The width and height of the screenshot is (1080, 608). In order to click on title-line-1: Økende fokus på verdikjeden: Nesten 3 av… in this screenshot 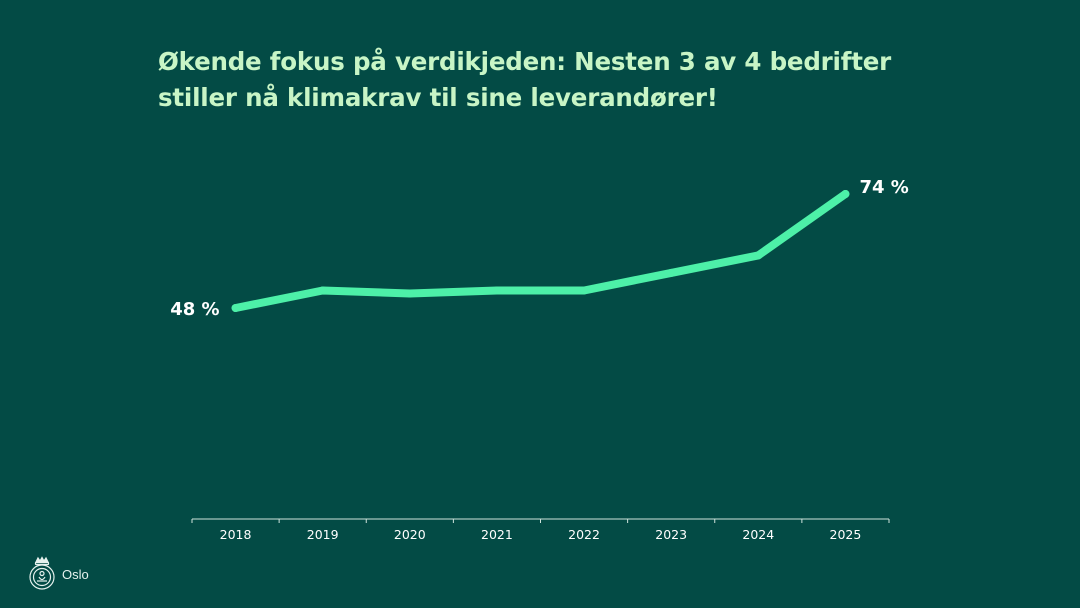, I will do `click(525, 61)`.